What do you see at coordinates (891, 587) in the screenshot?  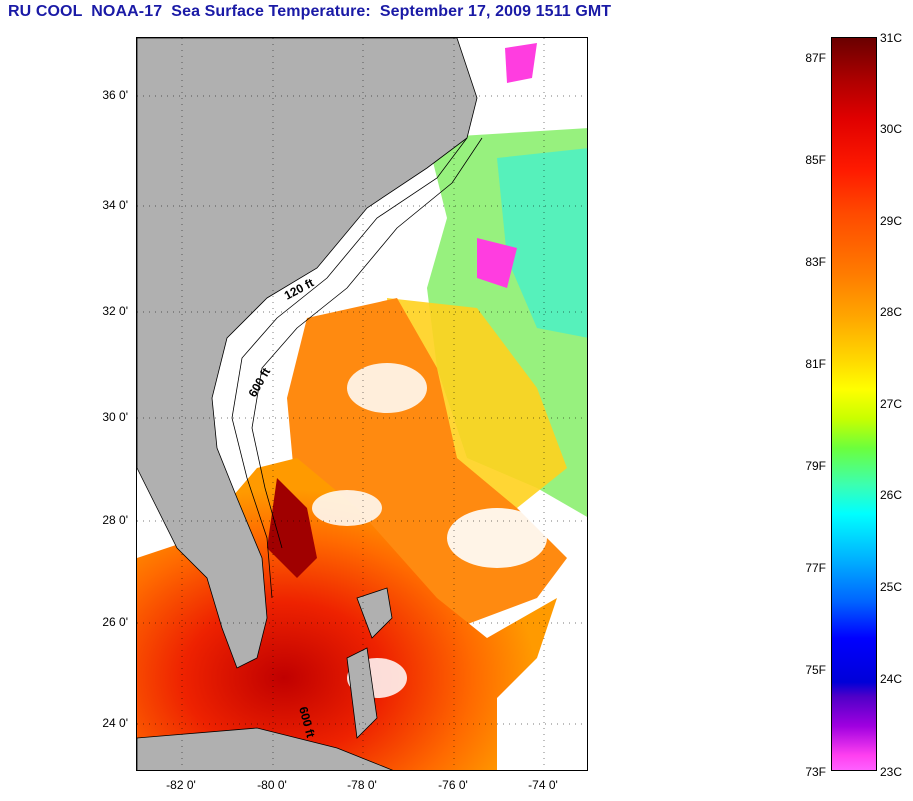 I see `colorbar-c-label: 25C` at bounding box center [891, 587].